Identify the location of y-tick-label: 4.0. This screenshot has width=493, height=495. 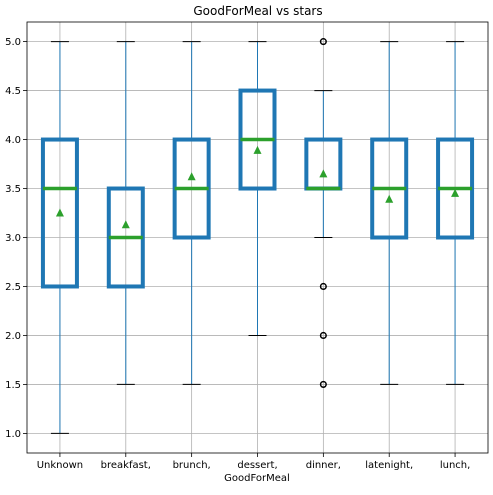
(13, 140).